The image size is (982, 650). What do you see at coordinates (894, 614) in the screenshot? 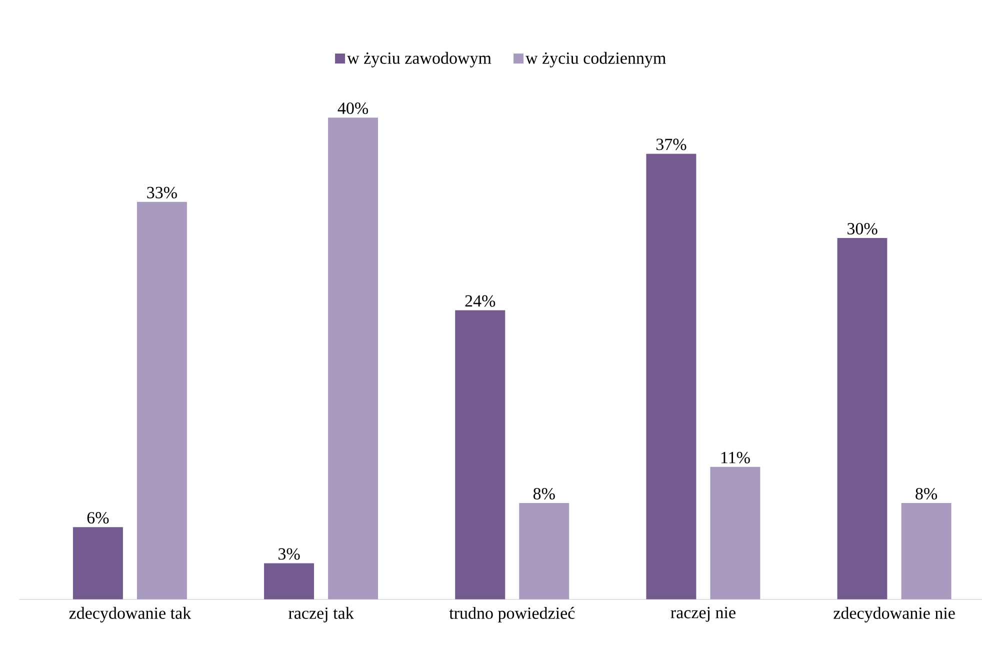
I see `x-tick-label: zdecydowanie nie` at bounding box center [894, 614].